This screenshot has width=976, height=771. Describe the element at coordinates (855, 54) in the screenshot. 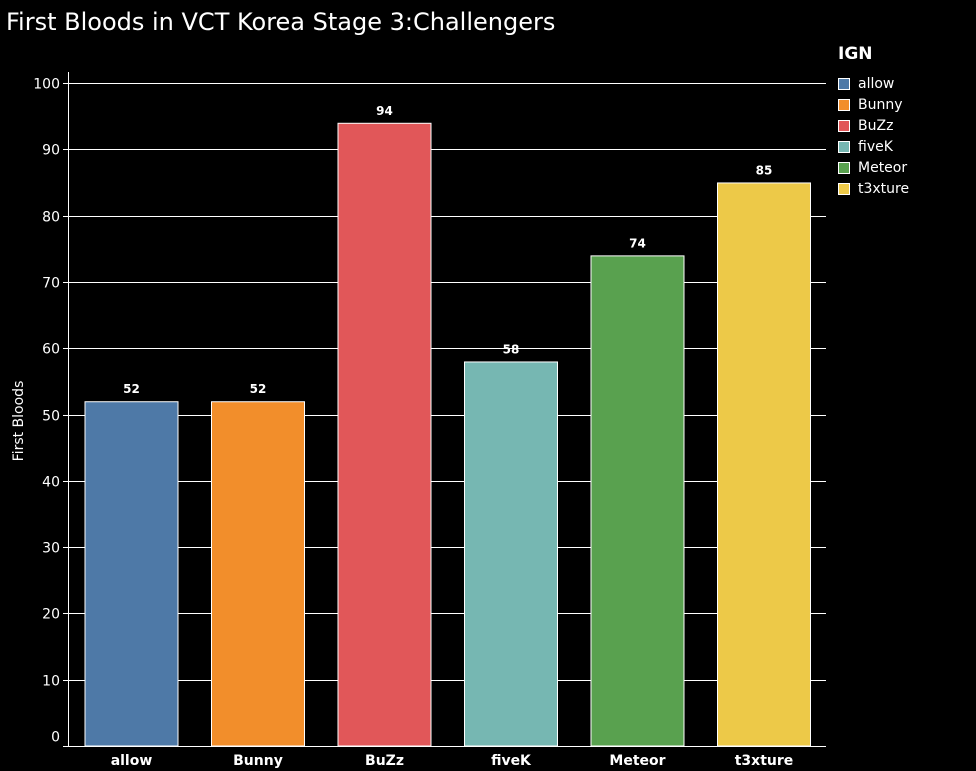

I see `legend-title: IGN` at that location.